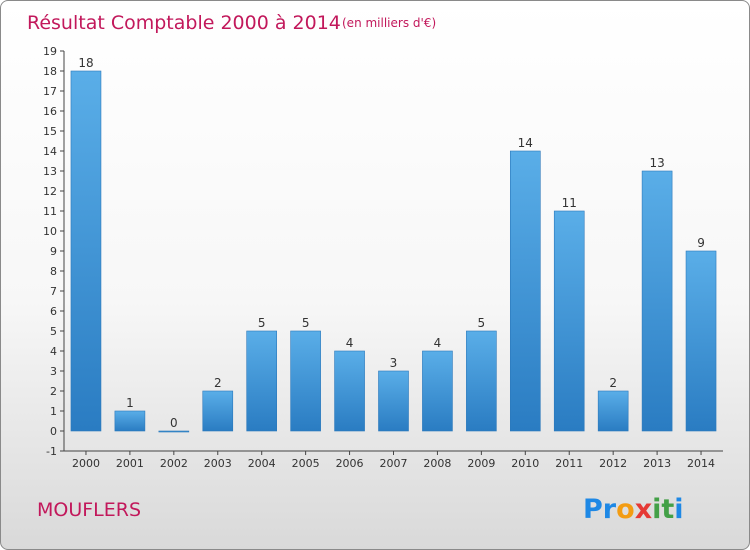  I want to click on logo-letter: r, so click(610, 509).